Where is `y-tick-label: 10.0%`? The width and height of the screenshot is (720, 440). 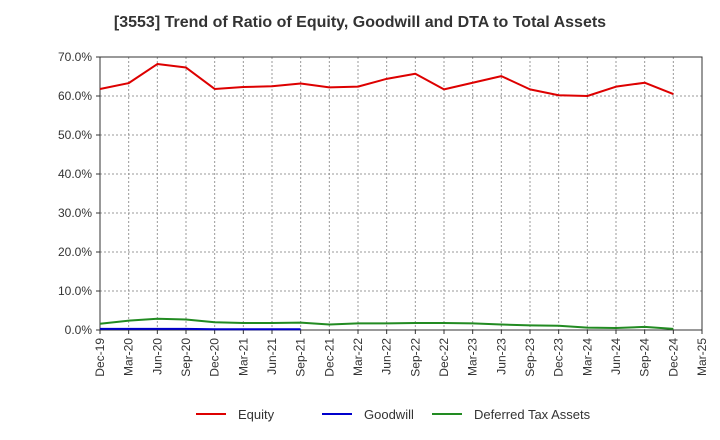 y-tick-label: 10.0% is located at coordinates (75, 291).